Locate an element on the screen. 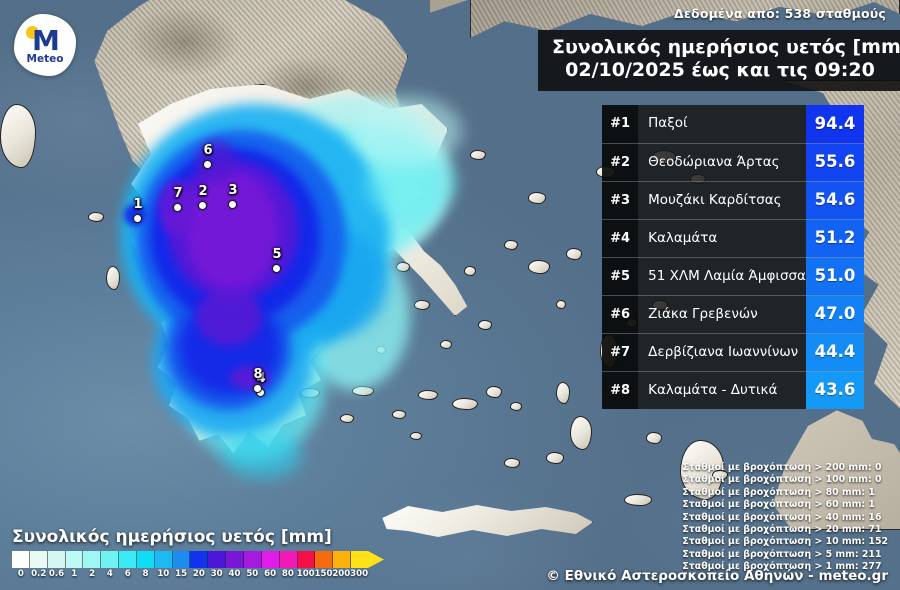 This screenshot has width=900, height=590. table-row: #5 51 ΧΛΜ Λαμία Άμφισσα 51.0 is located at coordinates (733, 276).